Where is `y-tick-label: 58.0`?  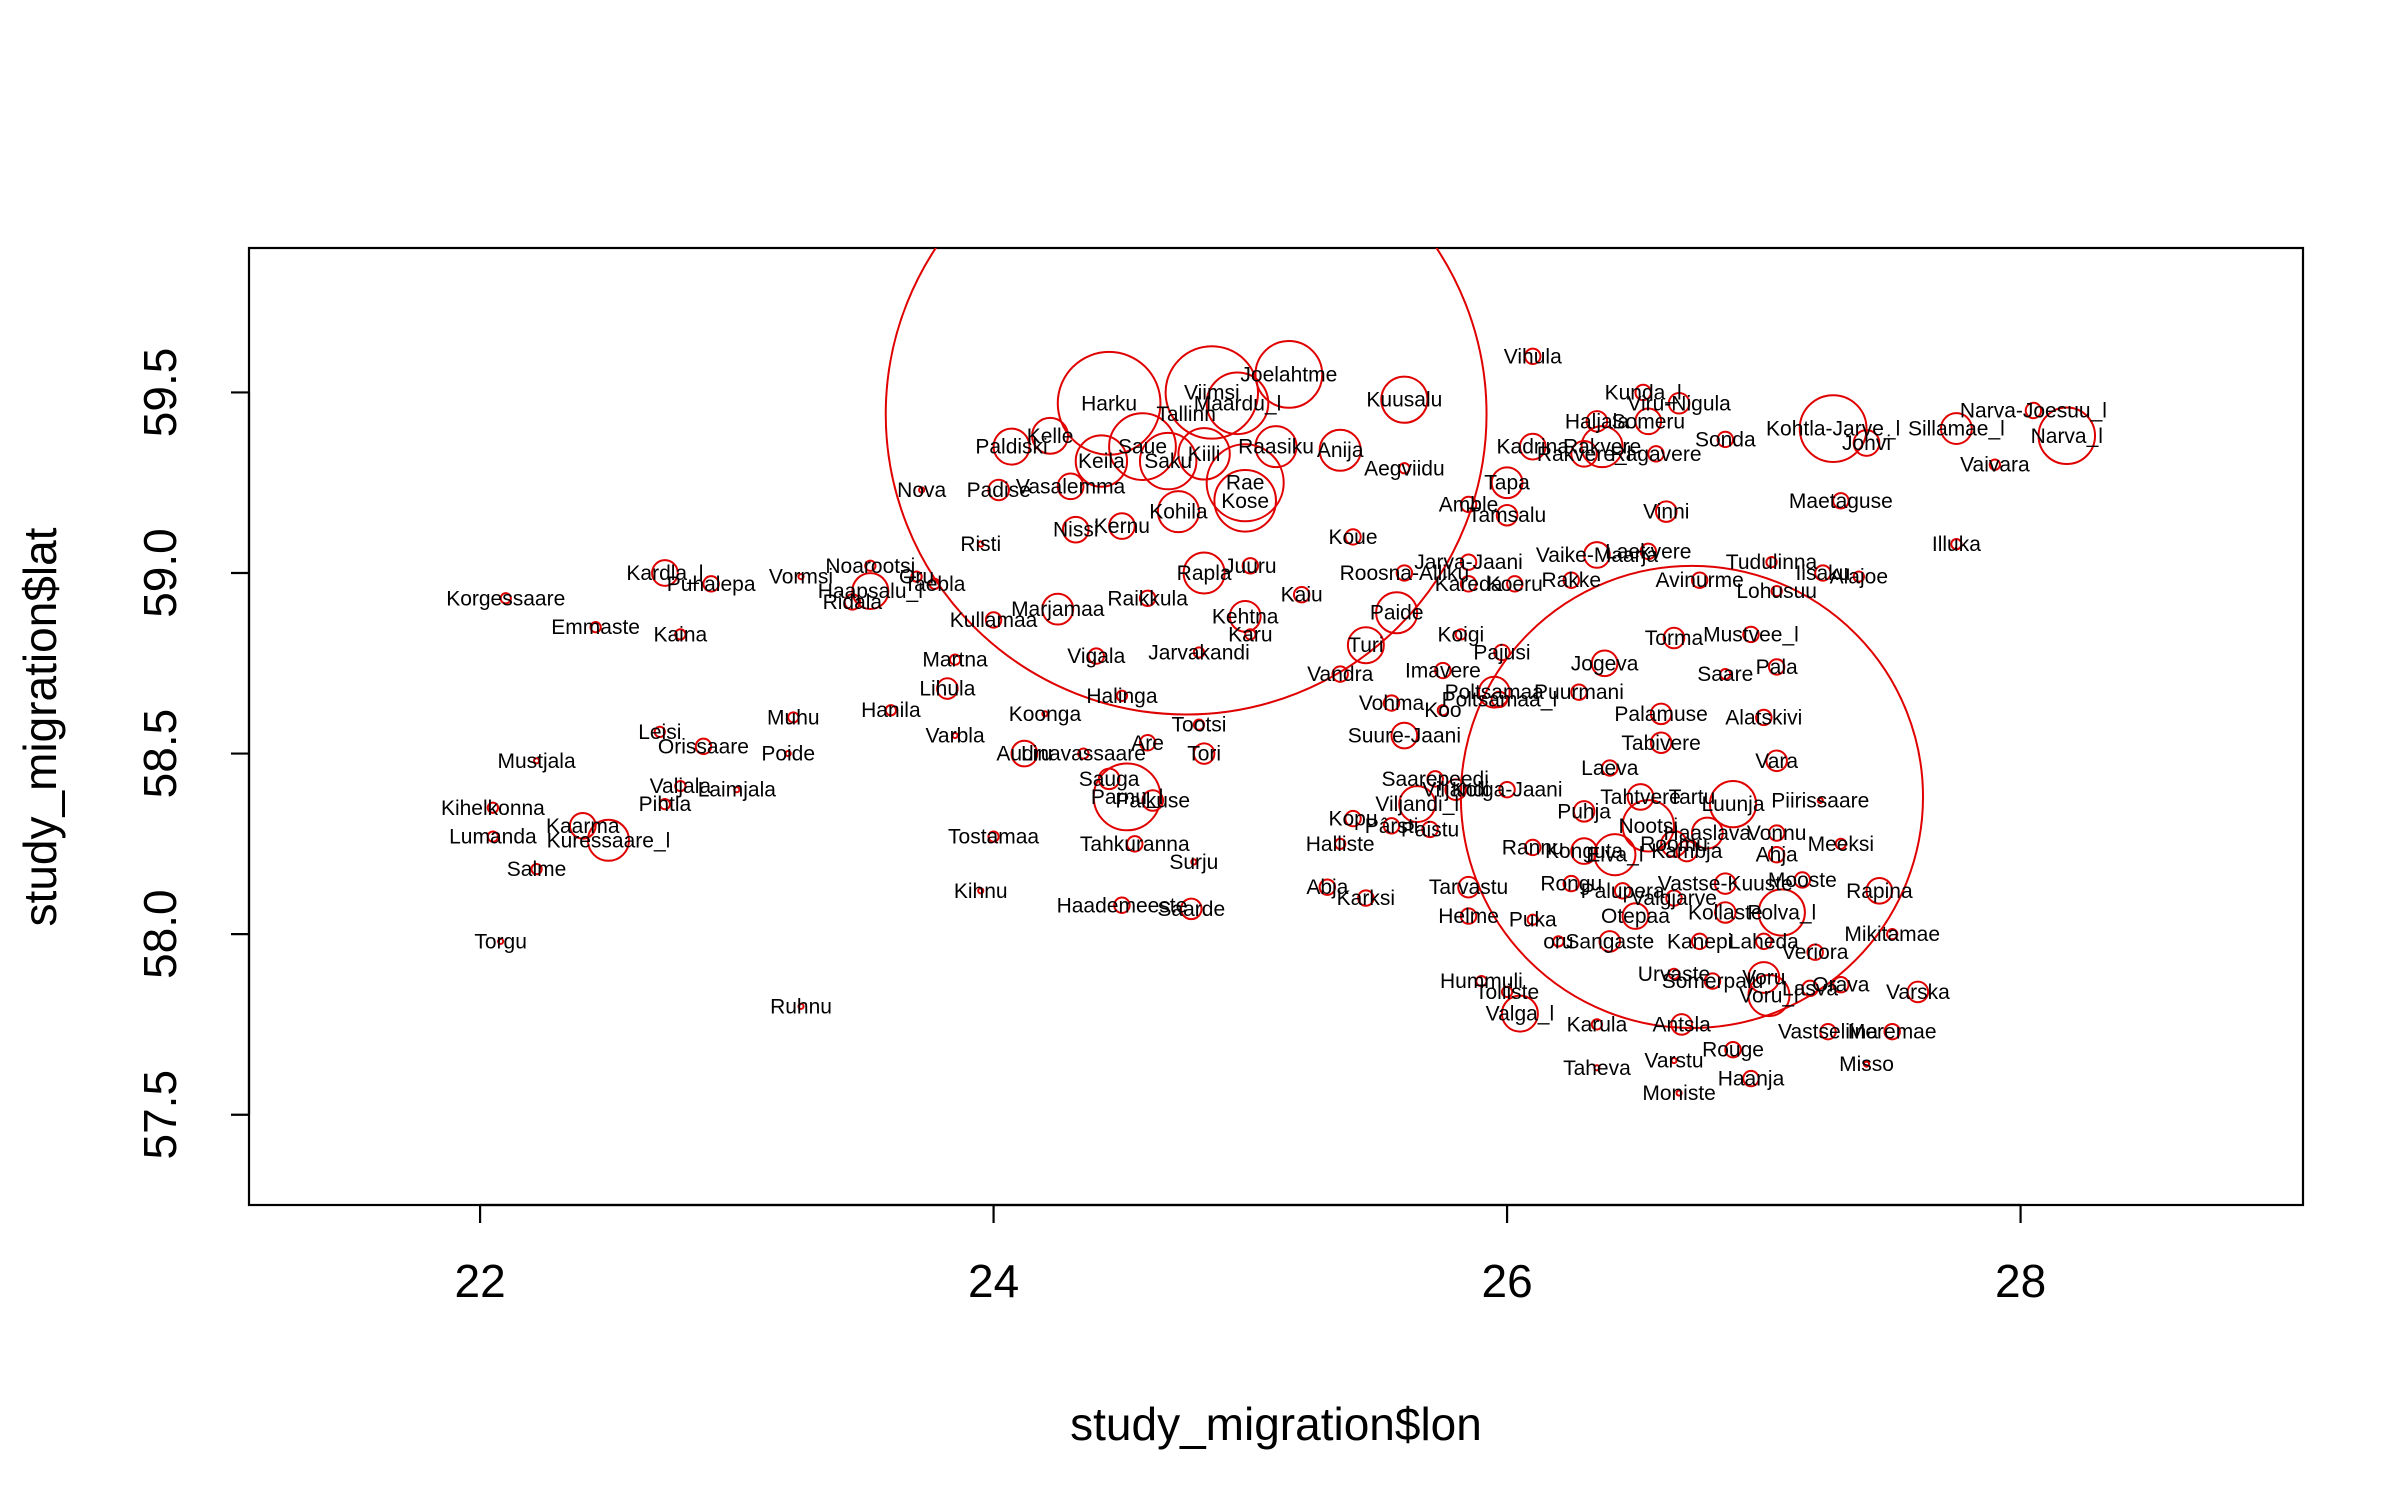 y-tick-label: 58.0 is located at coordinates (160, 934).